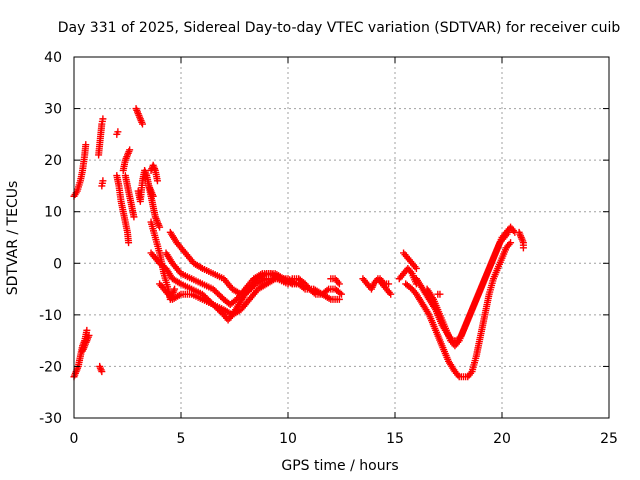 The width and height of the screenshot is (640, 480). Describe the element at coordinates (50, 316) in the screenshot. I see `y-tick-label: -10` at that location.